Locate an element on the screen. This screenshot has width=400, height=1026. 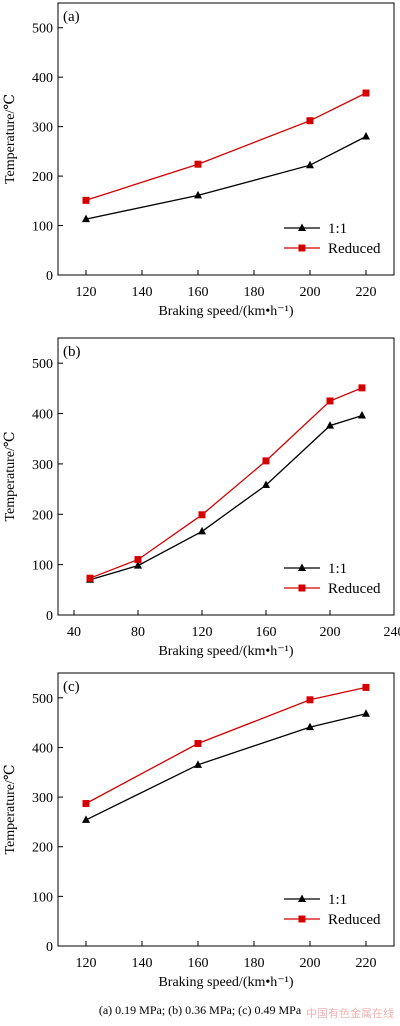
figure-caption: (a) 0.19 MPa; (b) 0.36 MPa; (c) 0.49 MPa is located at coordinates (200, 1010).